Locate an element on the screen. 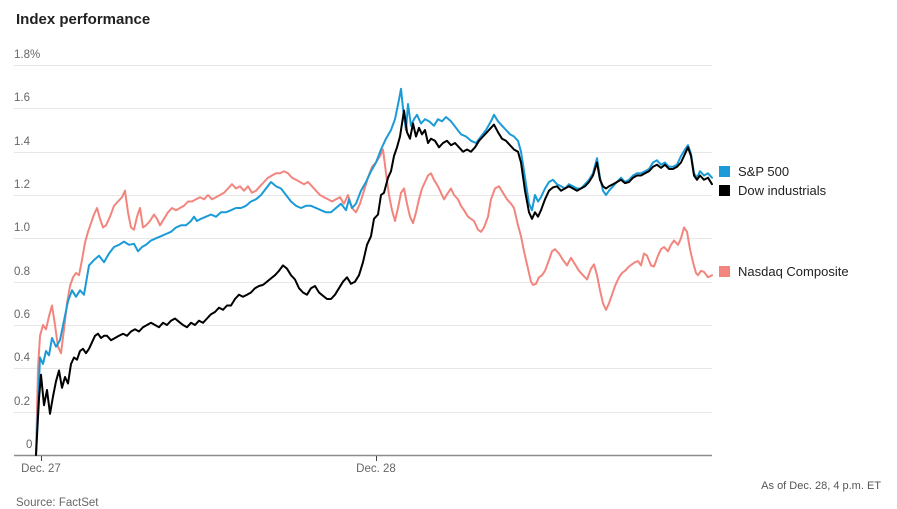 This screenshot has height=509, width=897. x-tick-label: Dec. 28 is located at coordinates (376, 469).